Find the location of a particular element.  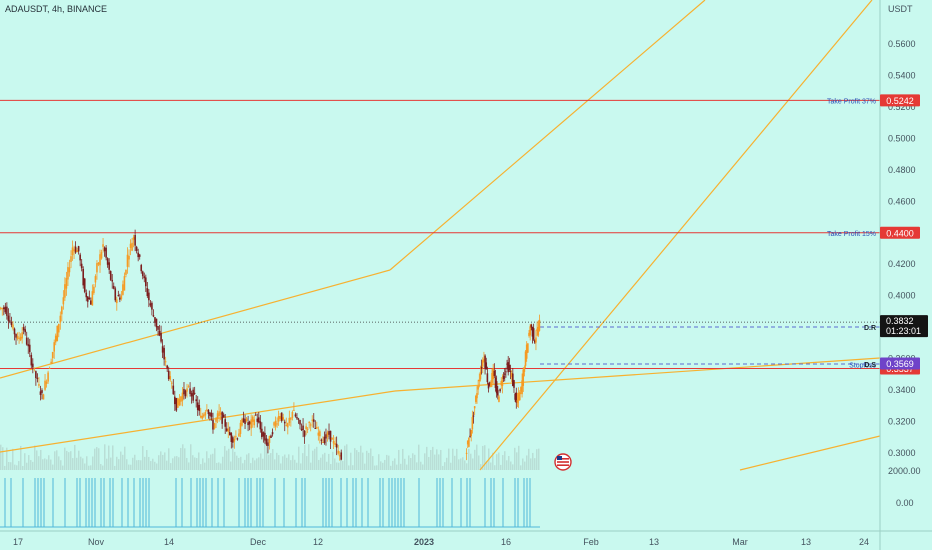

trendline is located at coordinates (810, 453).